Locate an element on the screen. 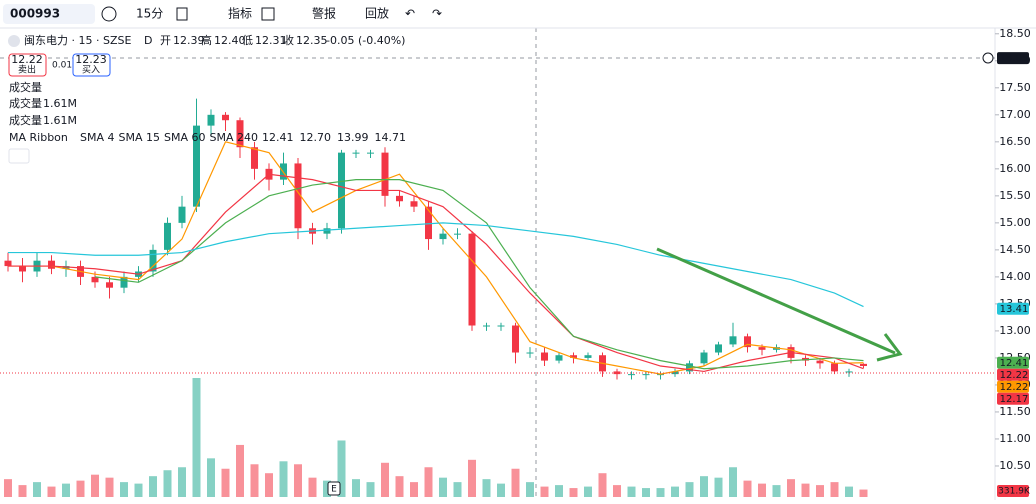 The width and height of the screenshot is (1036, 504). y-tick-label: 16.50 is located at coordinates (1015, 141).